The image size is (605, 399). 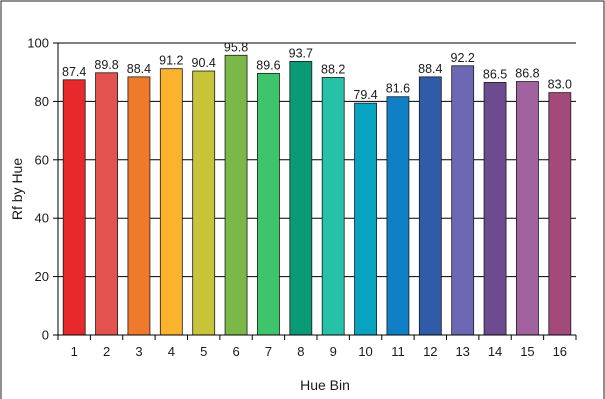 I want to click on data-label: 87.4, so click(x=74, y=72).